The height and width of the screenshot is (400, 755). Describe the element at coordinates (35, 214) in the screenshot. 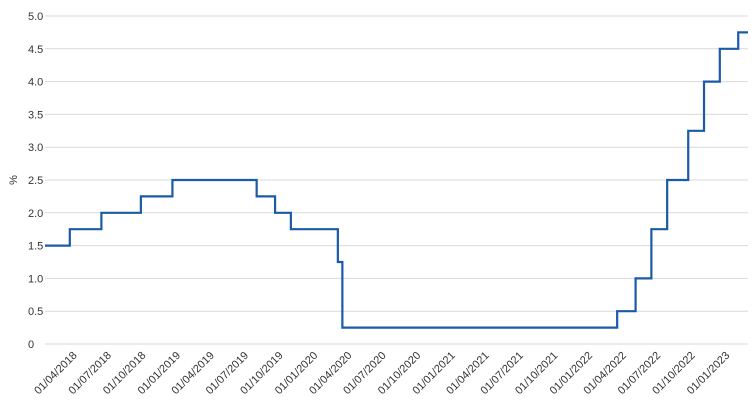

I see `y-tick-label: 2.0` at that location.